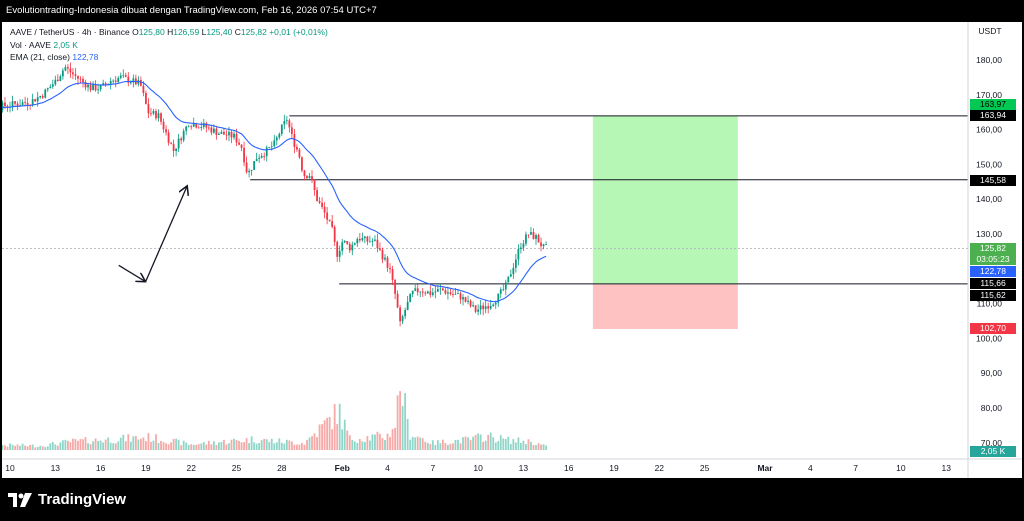  What do you see at coordinates (20, 499) in the screenshot?
I see `tradingview-icon` at bounding box center [20, 499].